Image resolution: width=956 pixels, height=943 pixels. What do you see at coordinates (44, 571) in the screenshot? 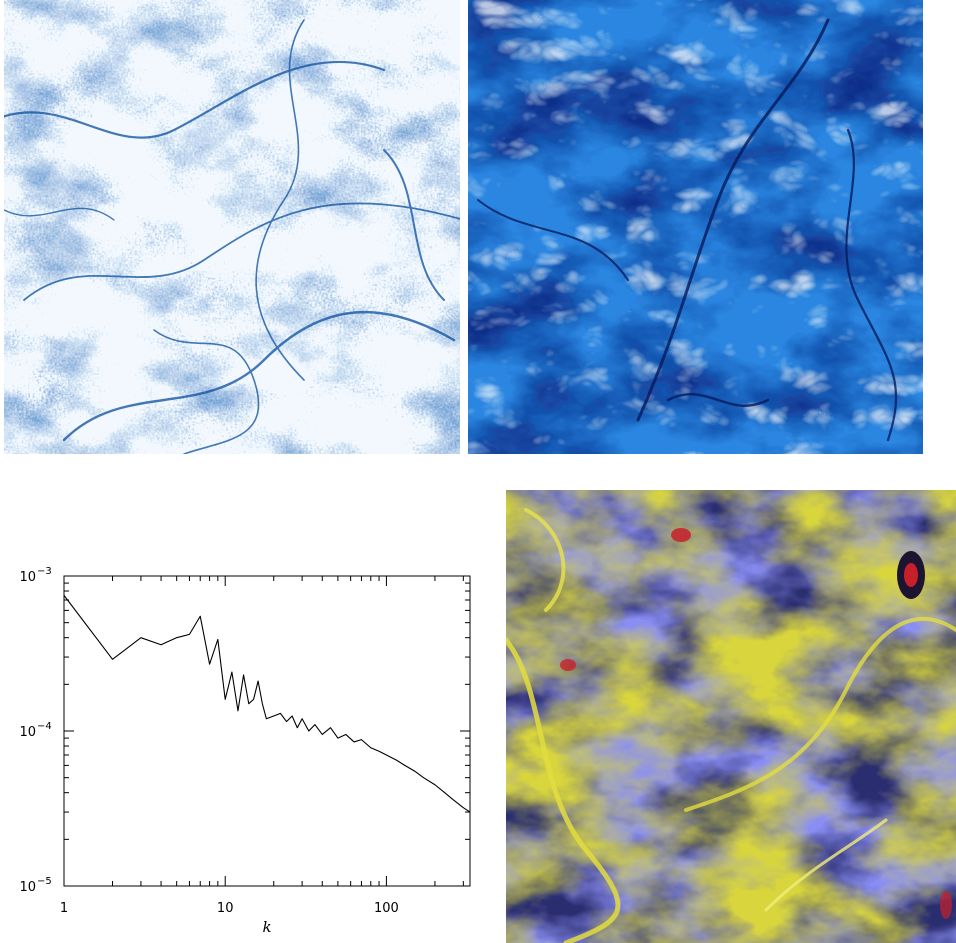
I see `y-tick-exponent: −3` at bounding box center [44, 571].